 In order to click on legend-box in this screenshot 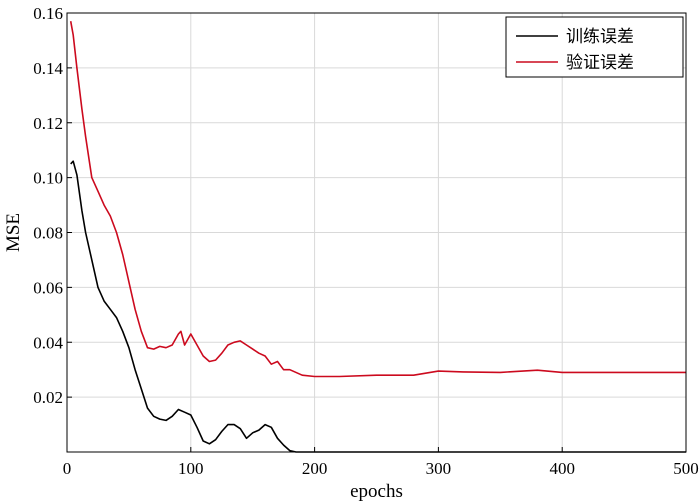, I will do `click(594, 47)`.